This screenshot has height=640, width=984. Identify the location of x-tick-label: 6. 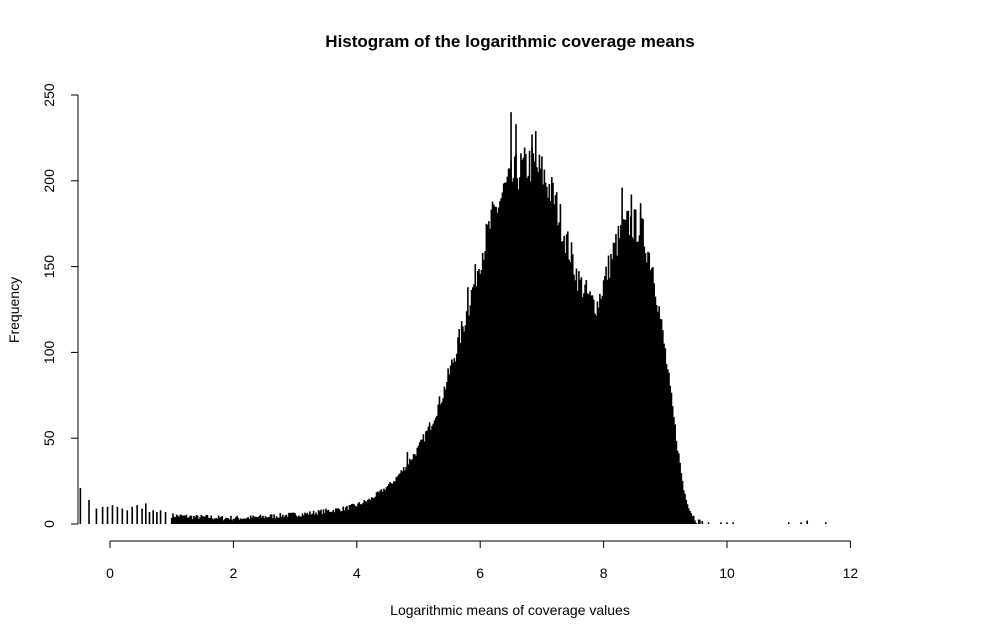
(480, 573).